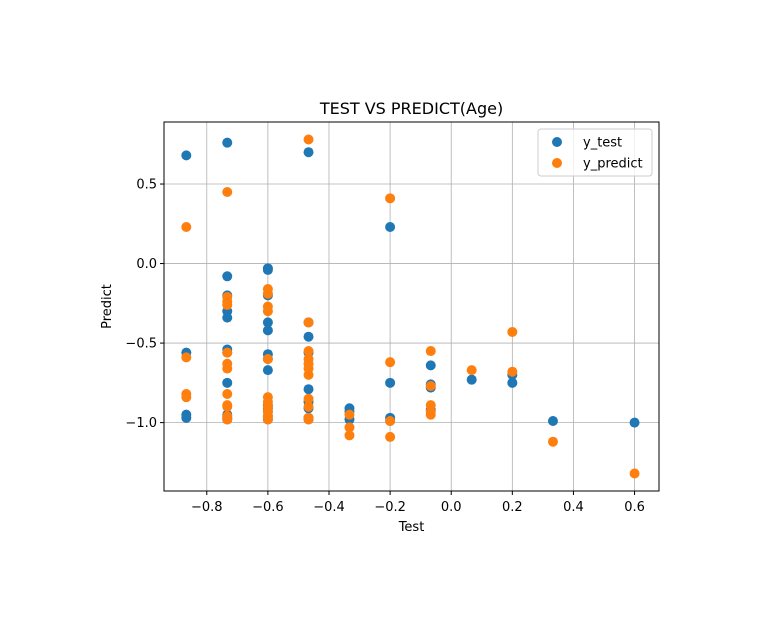  I want to click on legend-box, so click(595, 152).